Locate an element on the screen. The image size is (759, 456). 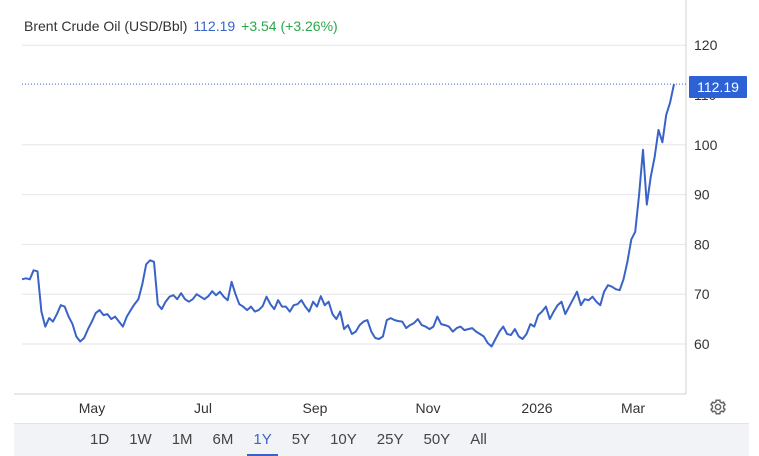
range-selector: 1D 1W 1M 6M 1Y 5Y 10Y 25Y 50Y All is located at coordinates (381, 439).